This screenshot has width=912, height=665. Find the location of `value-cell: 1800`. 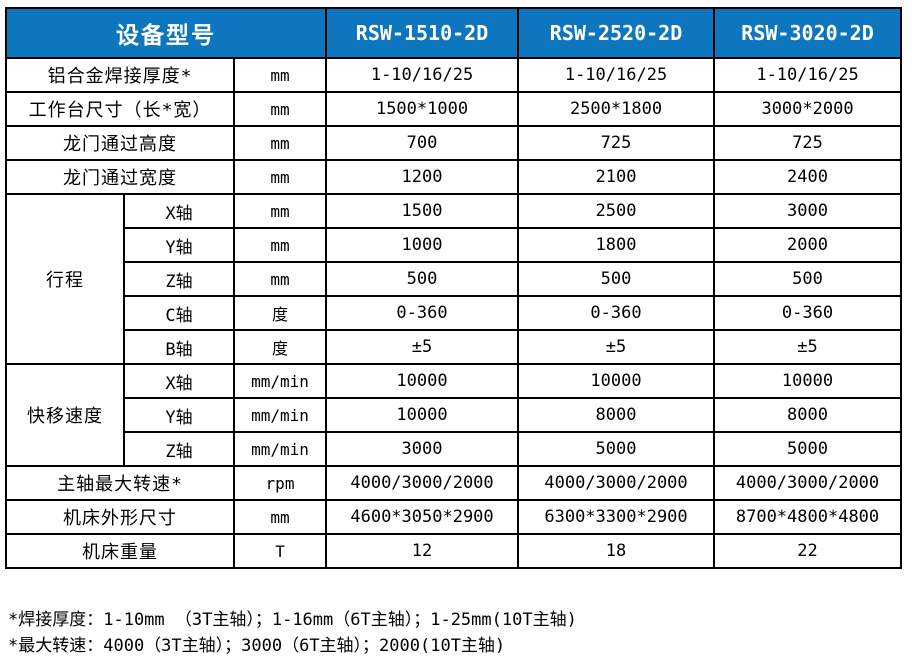

value-cell: 1800 is located at coordinates (616, 245).